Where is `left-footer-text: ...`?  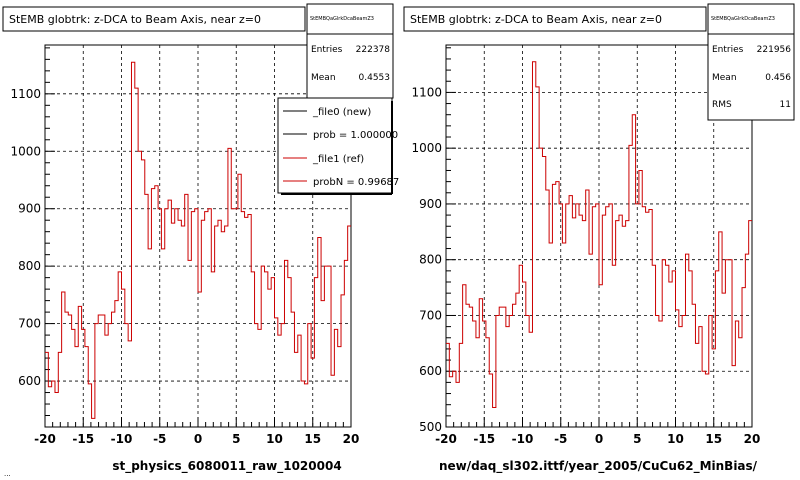
left-footer-text: ... is located at coordinates (7, 474).